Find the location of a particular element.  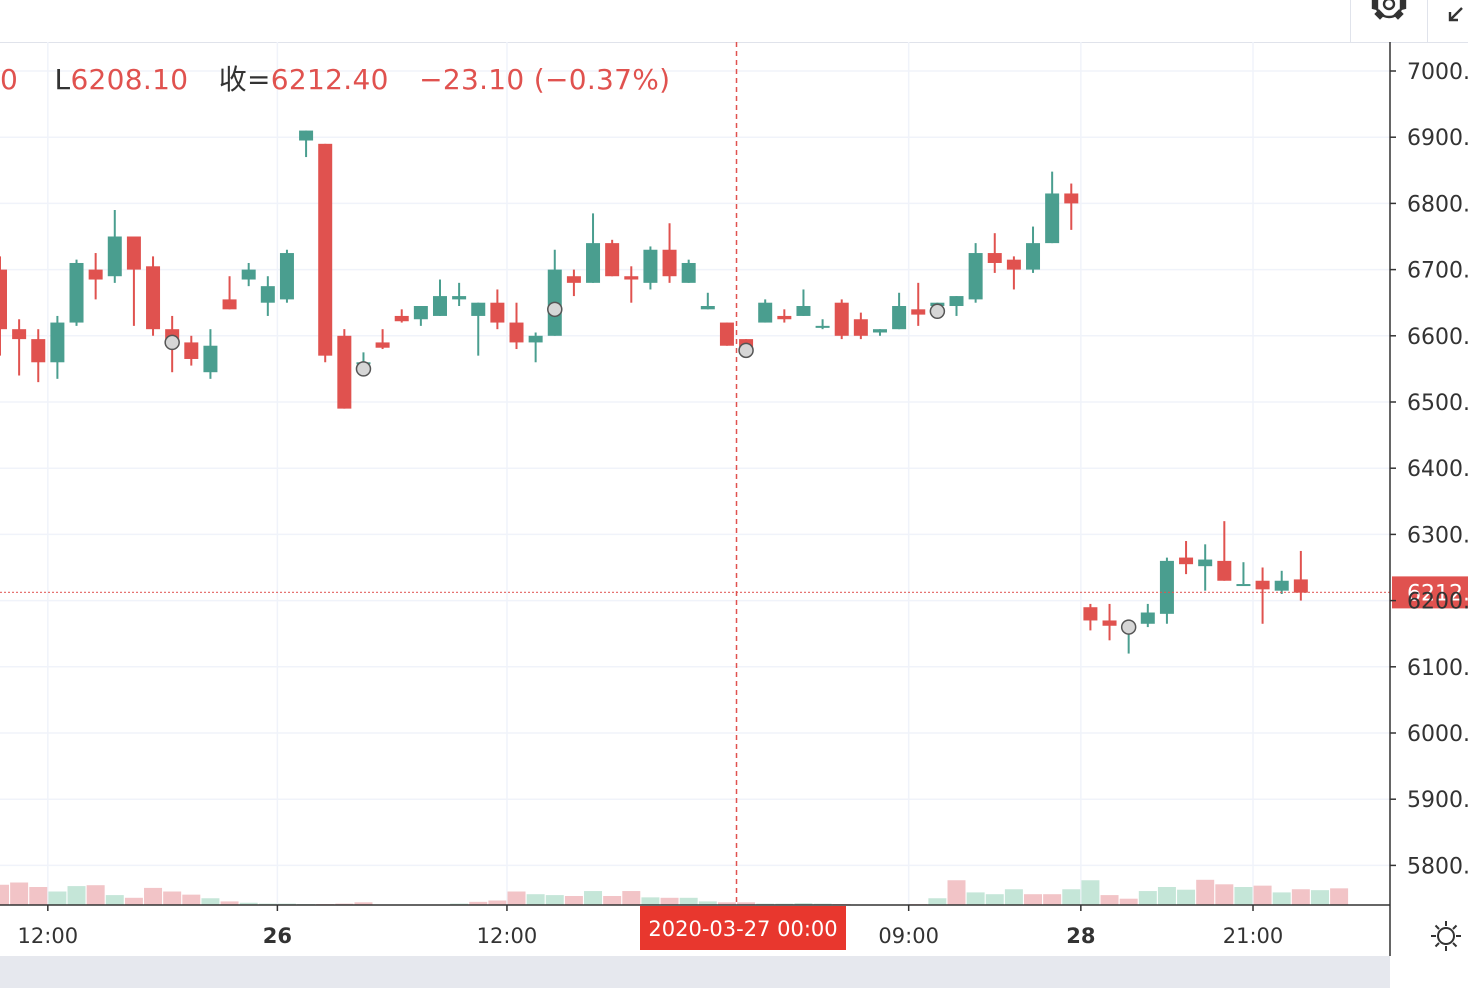

last-price-label: 6212.4 is located at coordinates (1437, 593).